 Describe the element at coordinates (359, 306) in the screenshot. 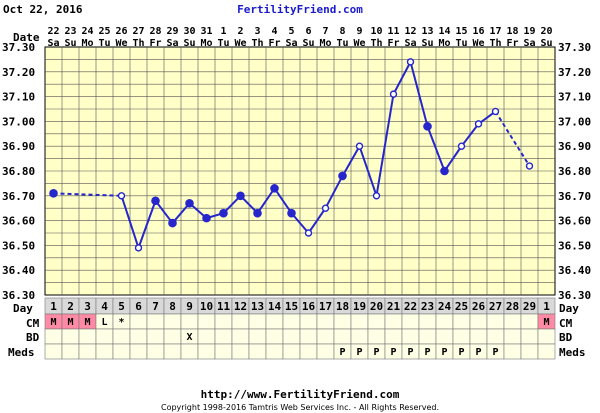

I see `cycle-day-cell: 19` at that location.